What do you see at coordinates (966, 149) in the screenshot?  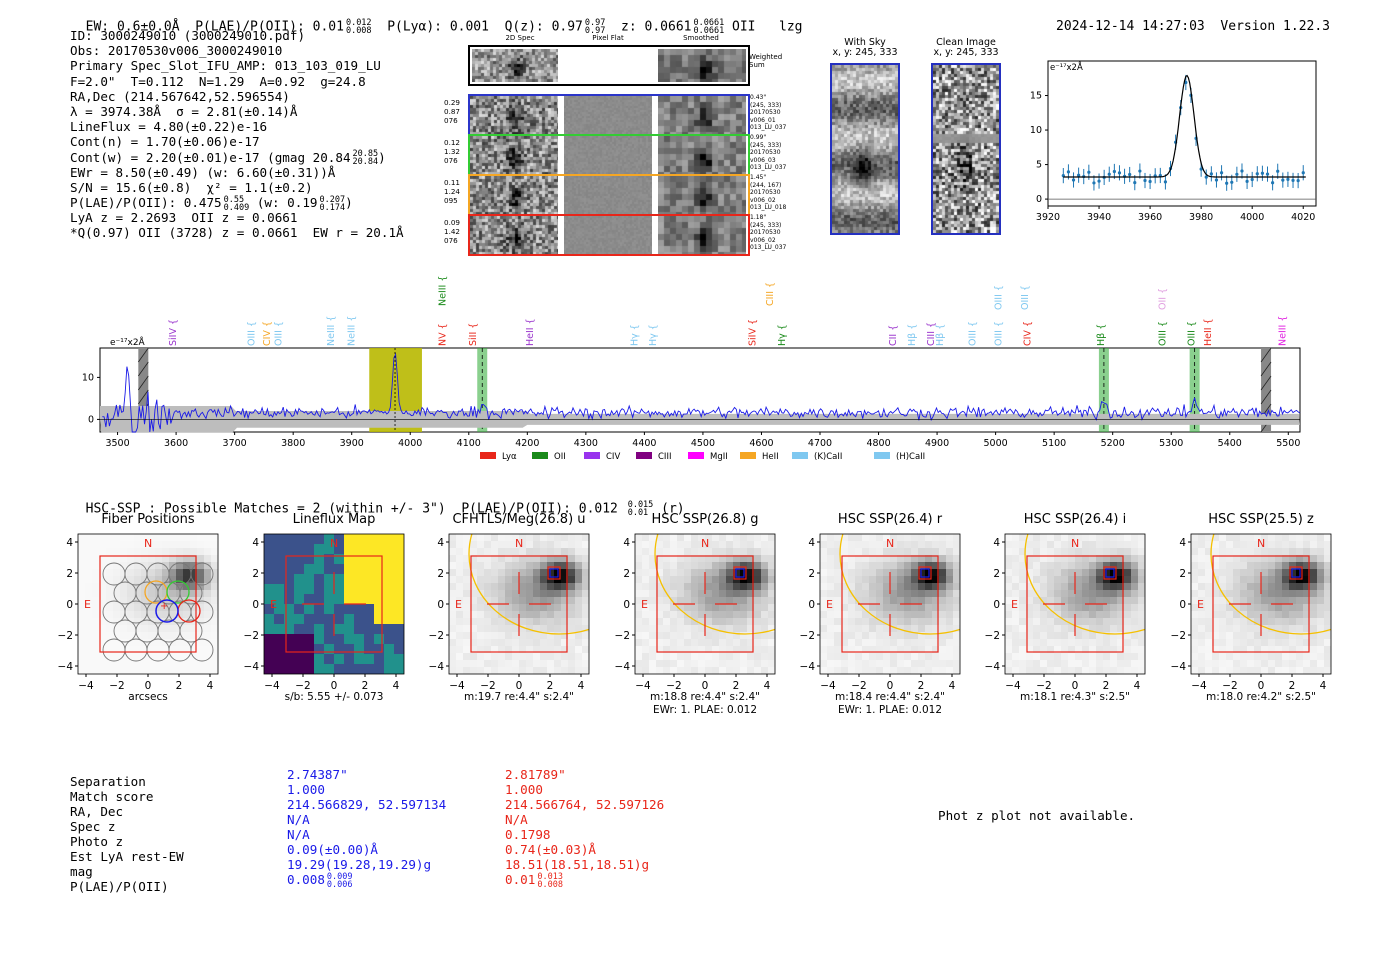 I see `clean-image` at bounding box center [966, 149].